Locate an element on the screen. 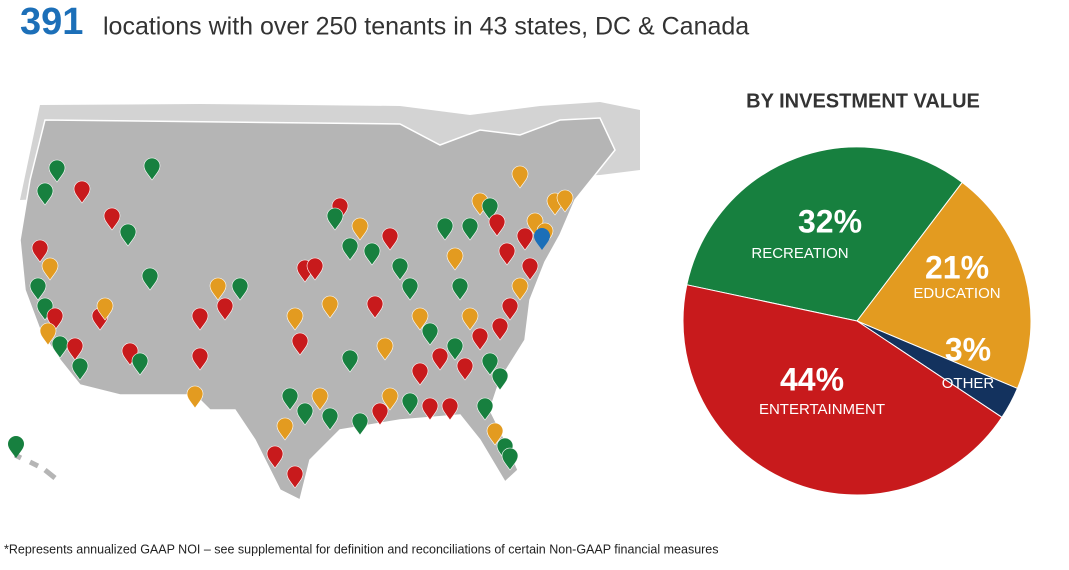  value-label: 44% is located at coordinates (812, 379).